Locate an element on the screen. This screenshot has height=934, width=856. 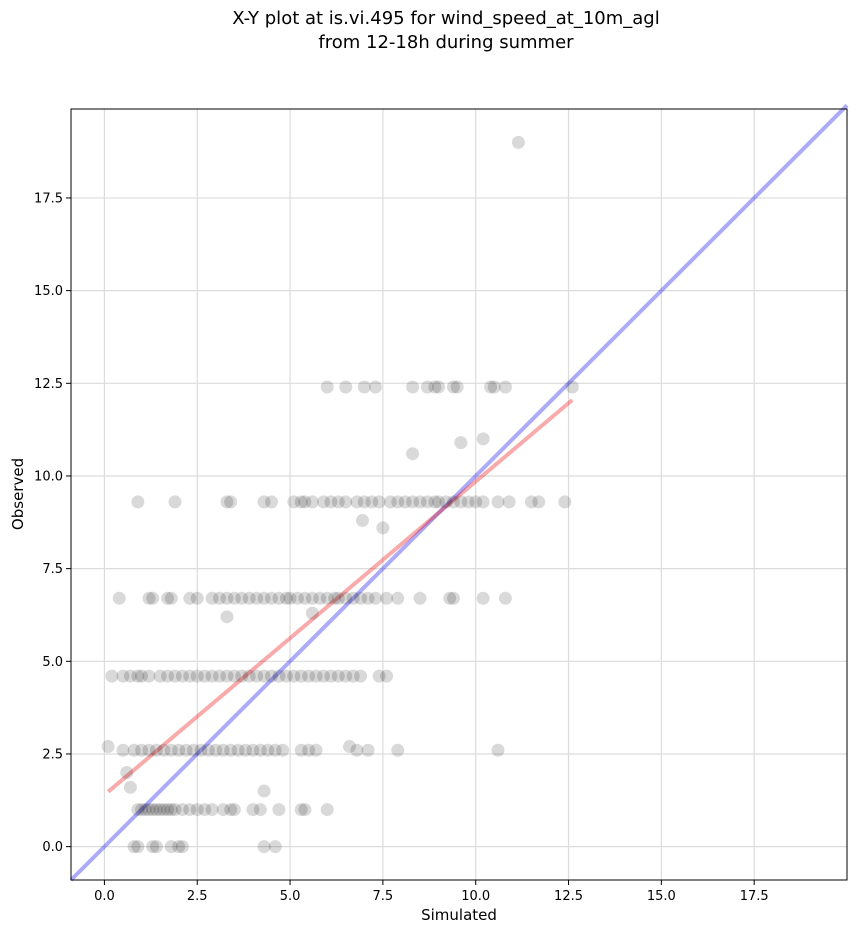
y-tick-label: 5.0 is located at coordinates (52, 662).